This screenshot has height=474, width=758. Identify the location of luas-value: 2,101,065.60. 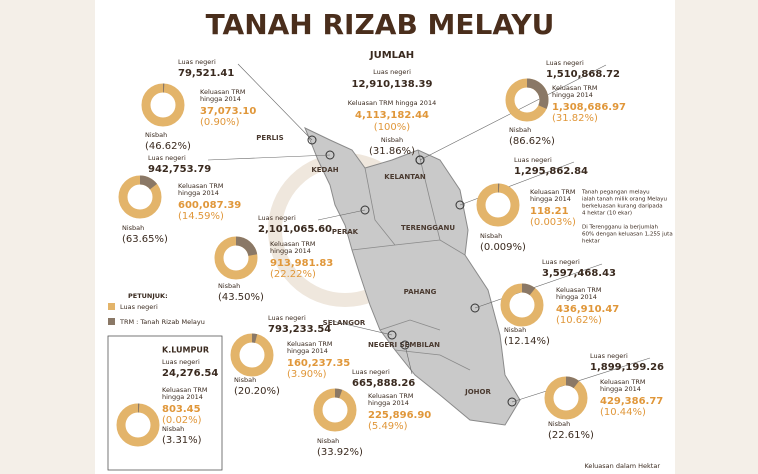
(295, 229).